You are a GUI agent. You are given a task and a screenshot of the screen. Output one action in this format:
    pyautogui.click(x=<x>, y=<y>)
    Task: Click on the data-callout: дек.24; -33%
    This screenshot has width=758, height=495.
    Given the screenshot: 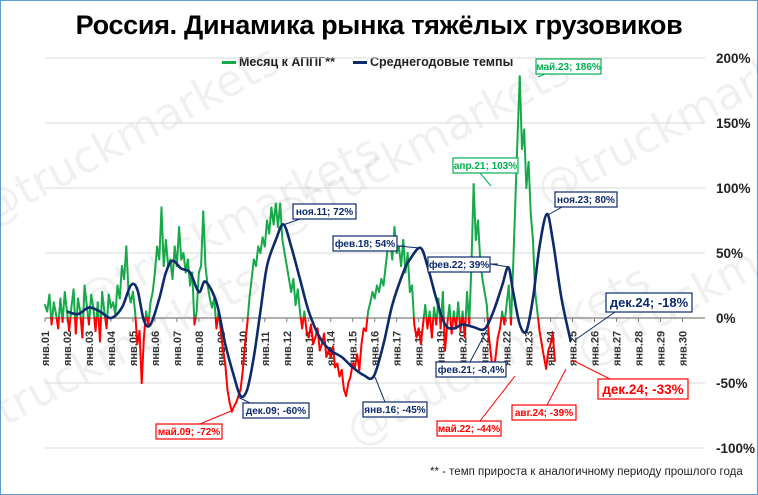 What is the action you would take?
    pyautogui.click(x=630, y=379)
    